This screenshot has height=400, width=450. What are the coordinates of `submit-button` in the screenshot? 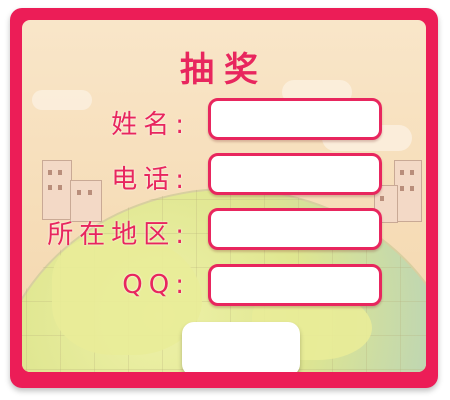 It's located at (241, 347).